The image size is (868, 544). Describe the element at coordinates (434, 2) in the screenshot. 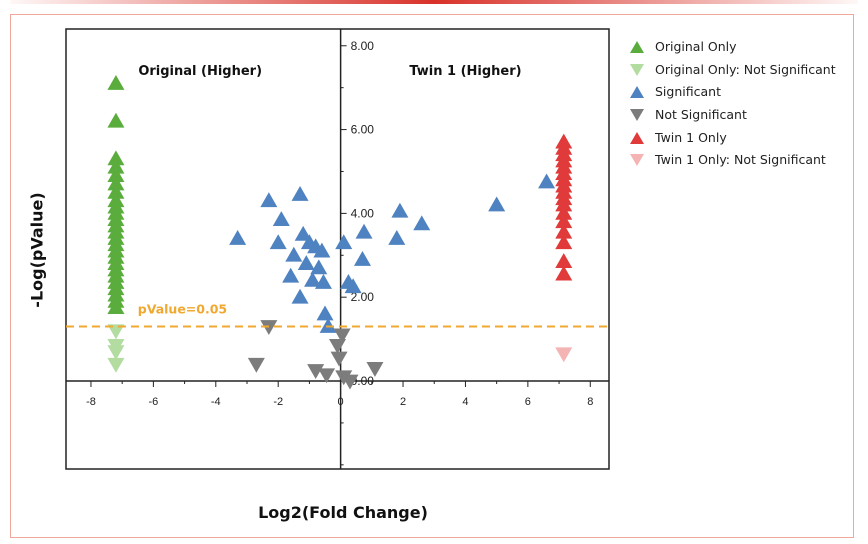

I see `top-accent-bar` at that location.